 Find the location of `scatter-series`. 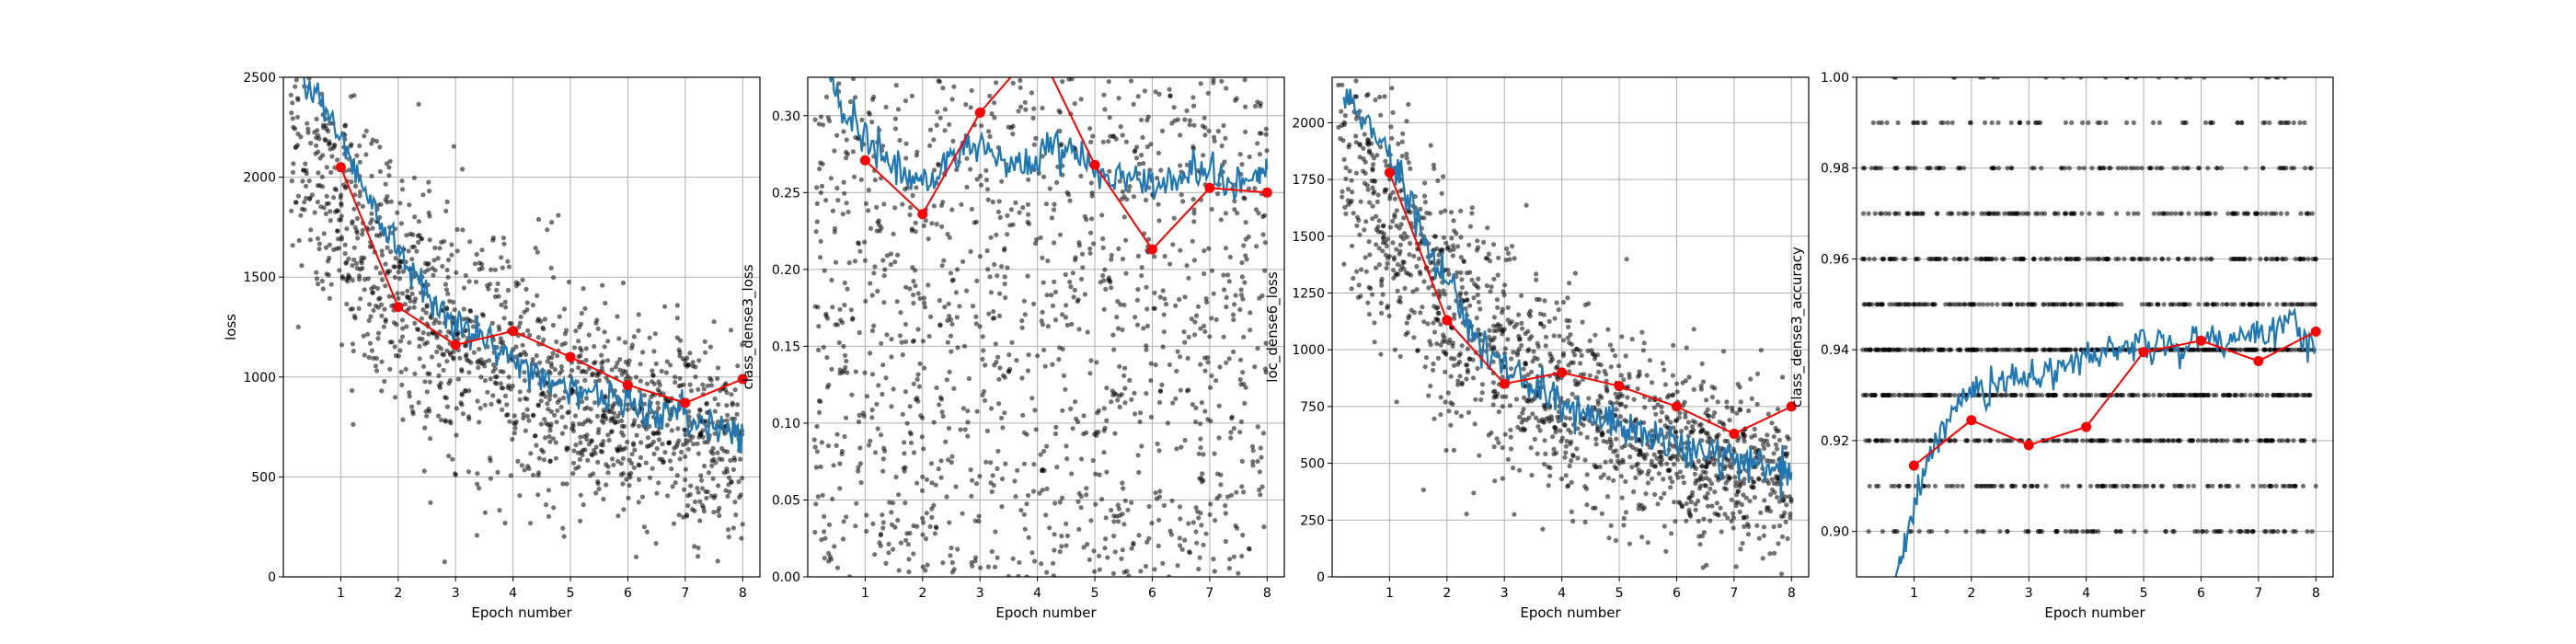

scatter-series is located at coordinates (2088, 306).